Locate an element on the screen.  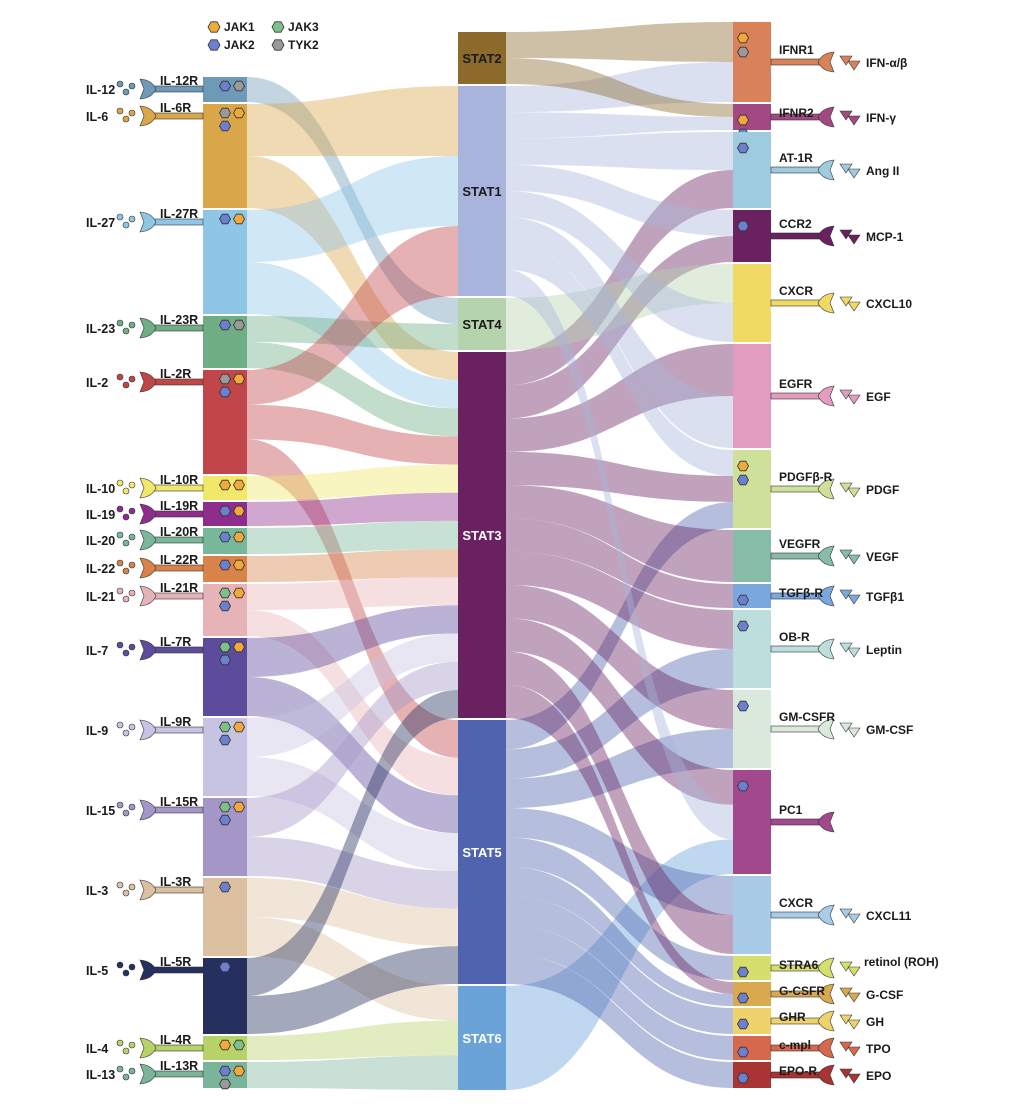
stat-block-stat2 is located at coordinates (482, 58).